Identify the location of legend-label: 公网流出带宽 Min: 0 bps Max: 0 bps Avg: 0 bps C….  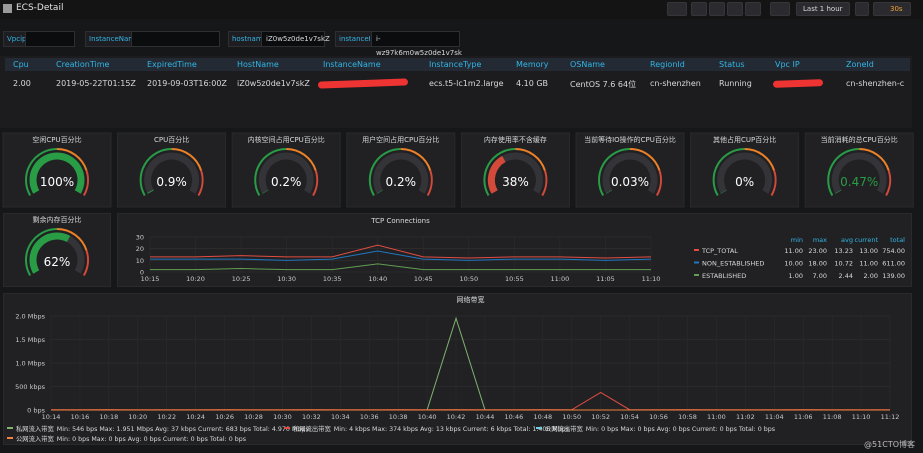
(660, 428).